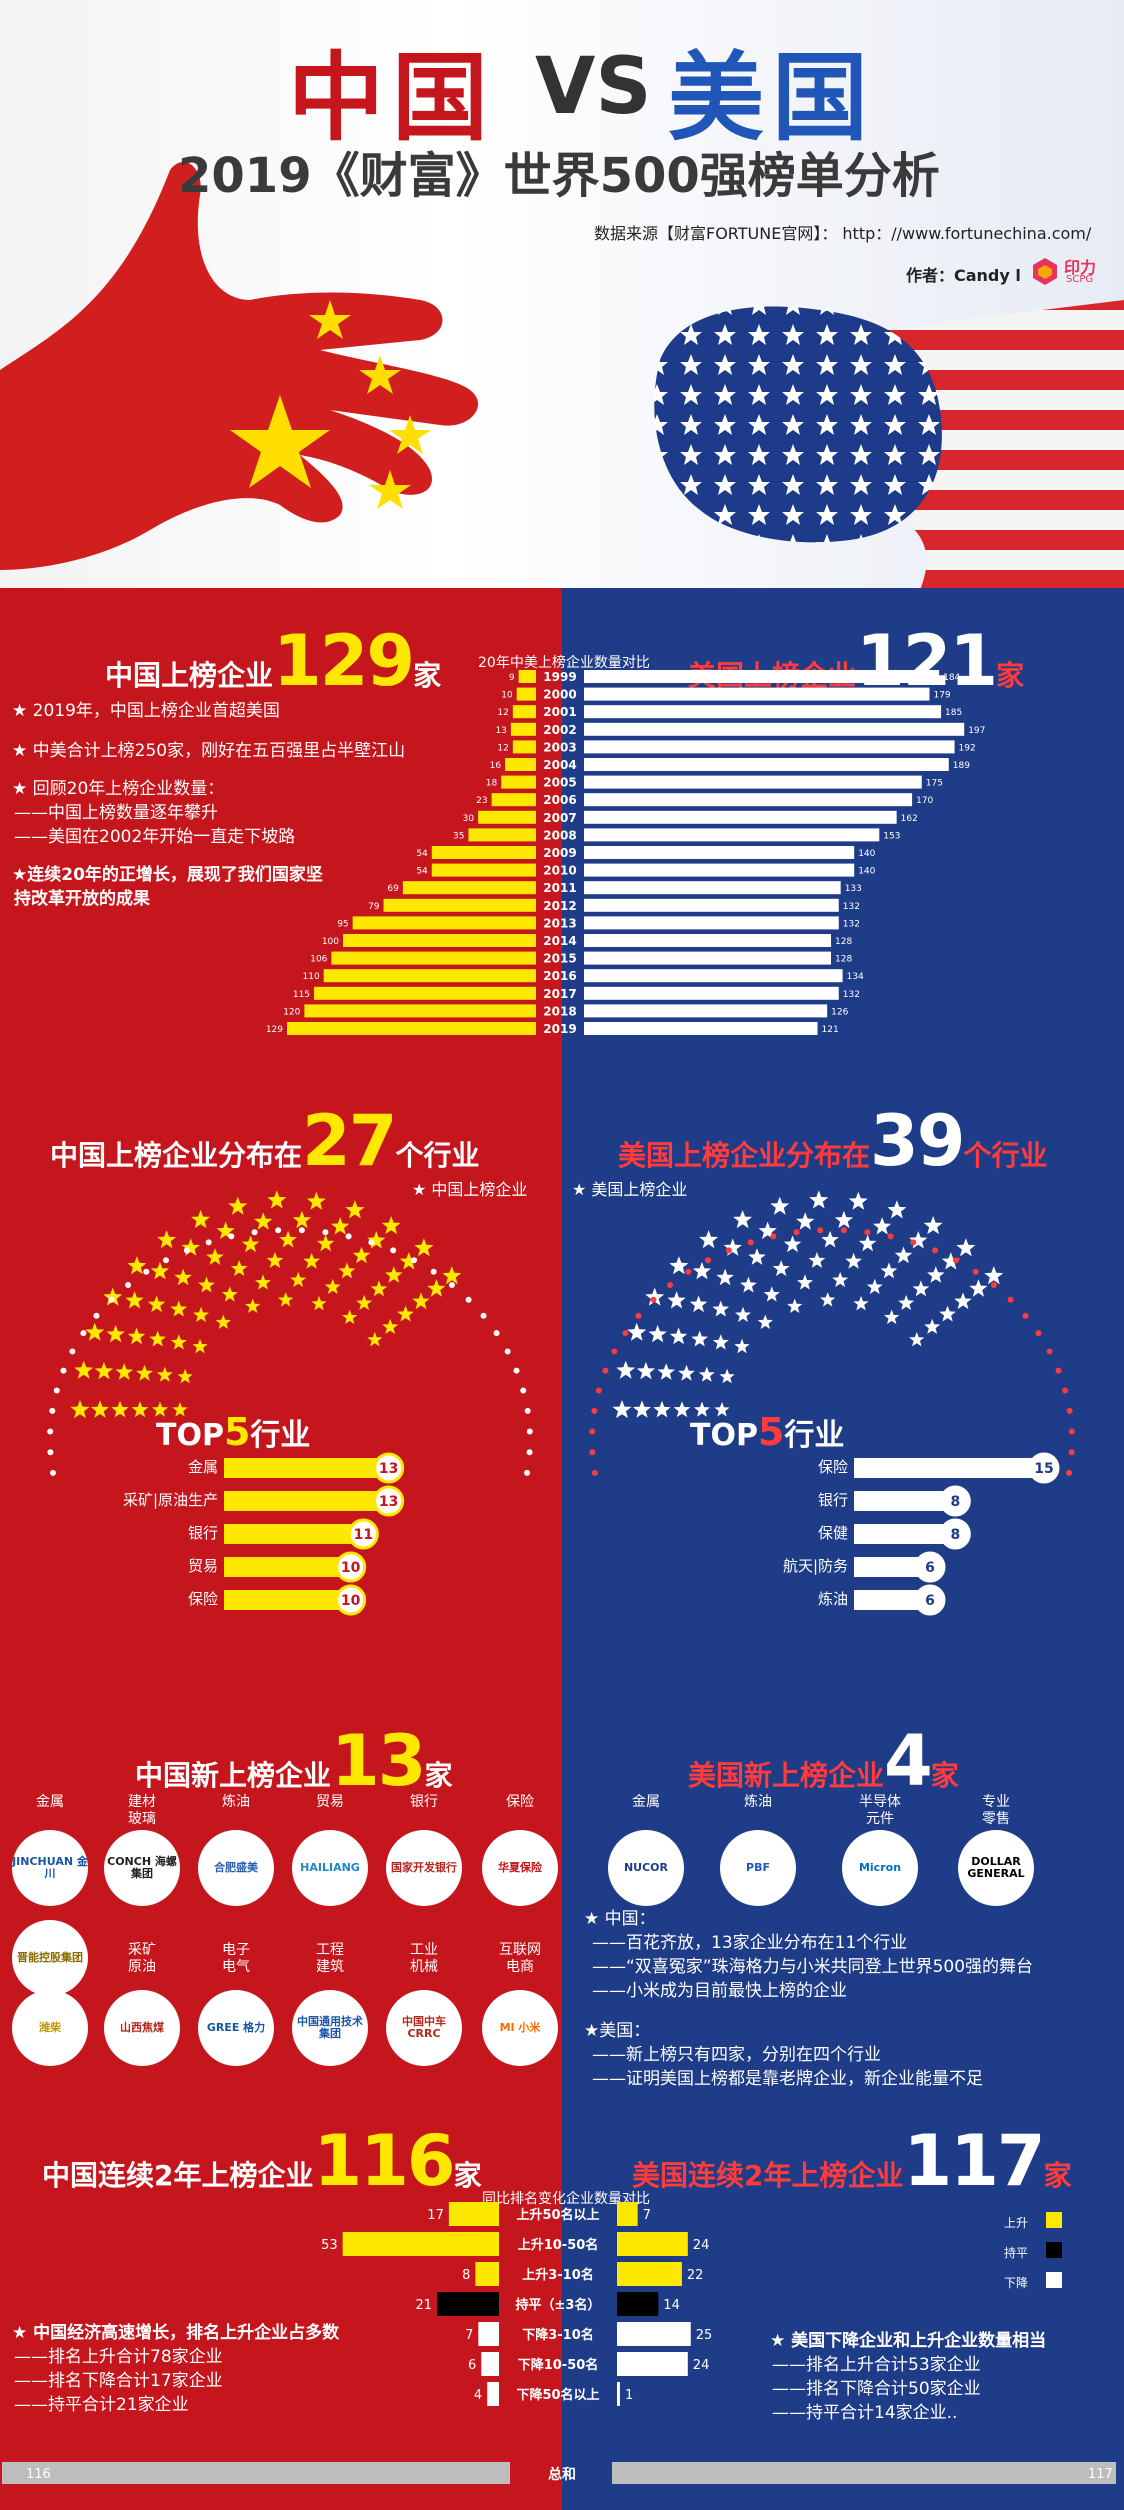 This screenshot has height=2510, width=1124. I want to click on us-bar-2015, so click(708, 958).